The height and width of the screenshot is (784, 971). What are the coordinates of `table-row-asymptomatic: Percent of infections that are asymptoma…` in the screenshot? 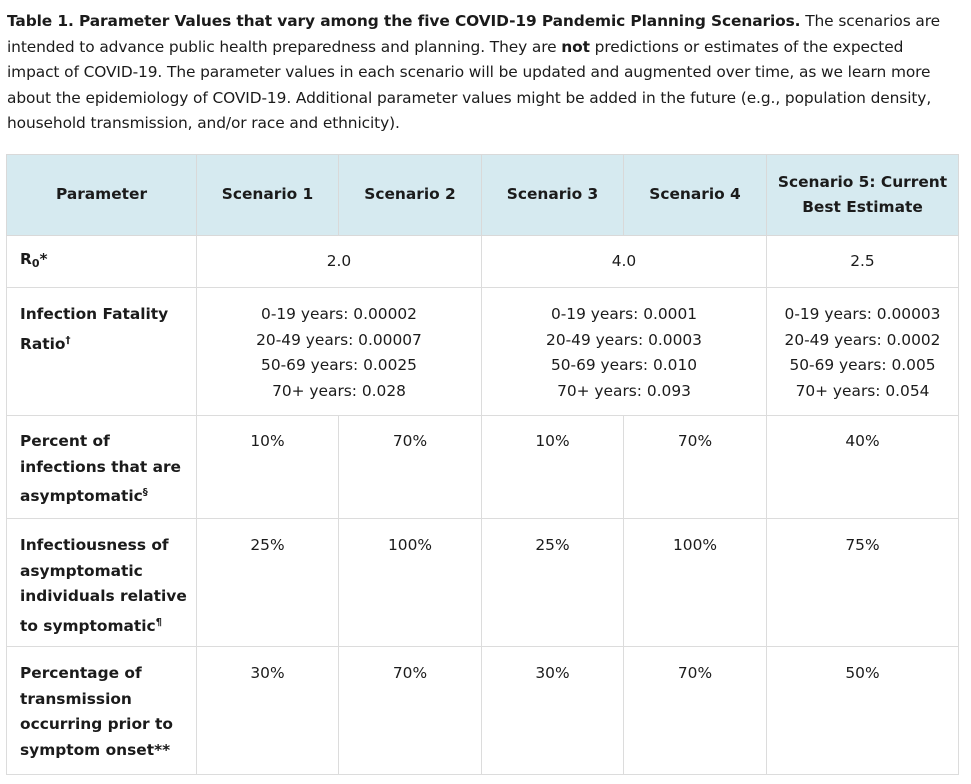 It's located at (482, 467).